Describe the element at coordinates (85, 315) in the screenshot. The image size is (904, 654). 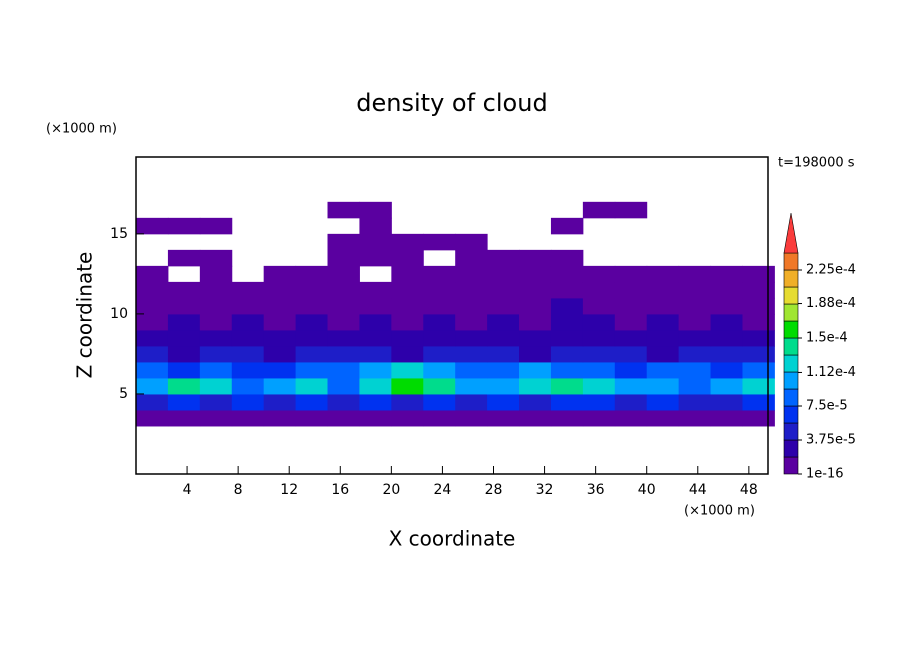
I see `y-axis-label: Z coordinate` at that location.